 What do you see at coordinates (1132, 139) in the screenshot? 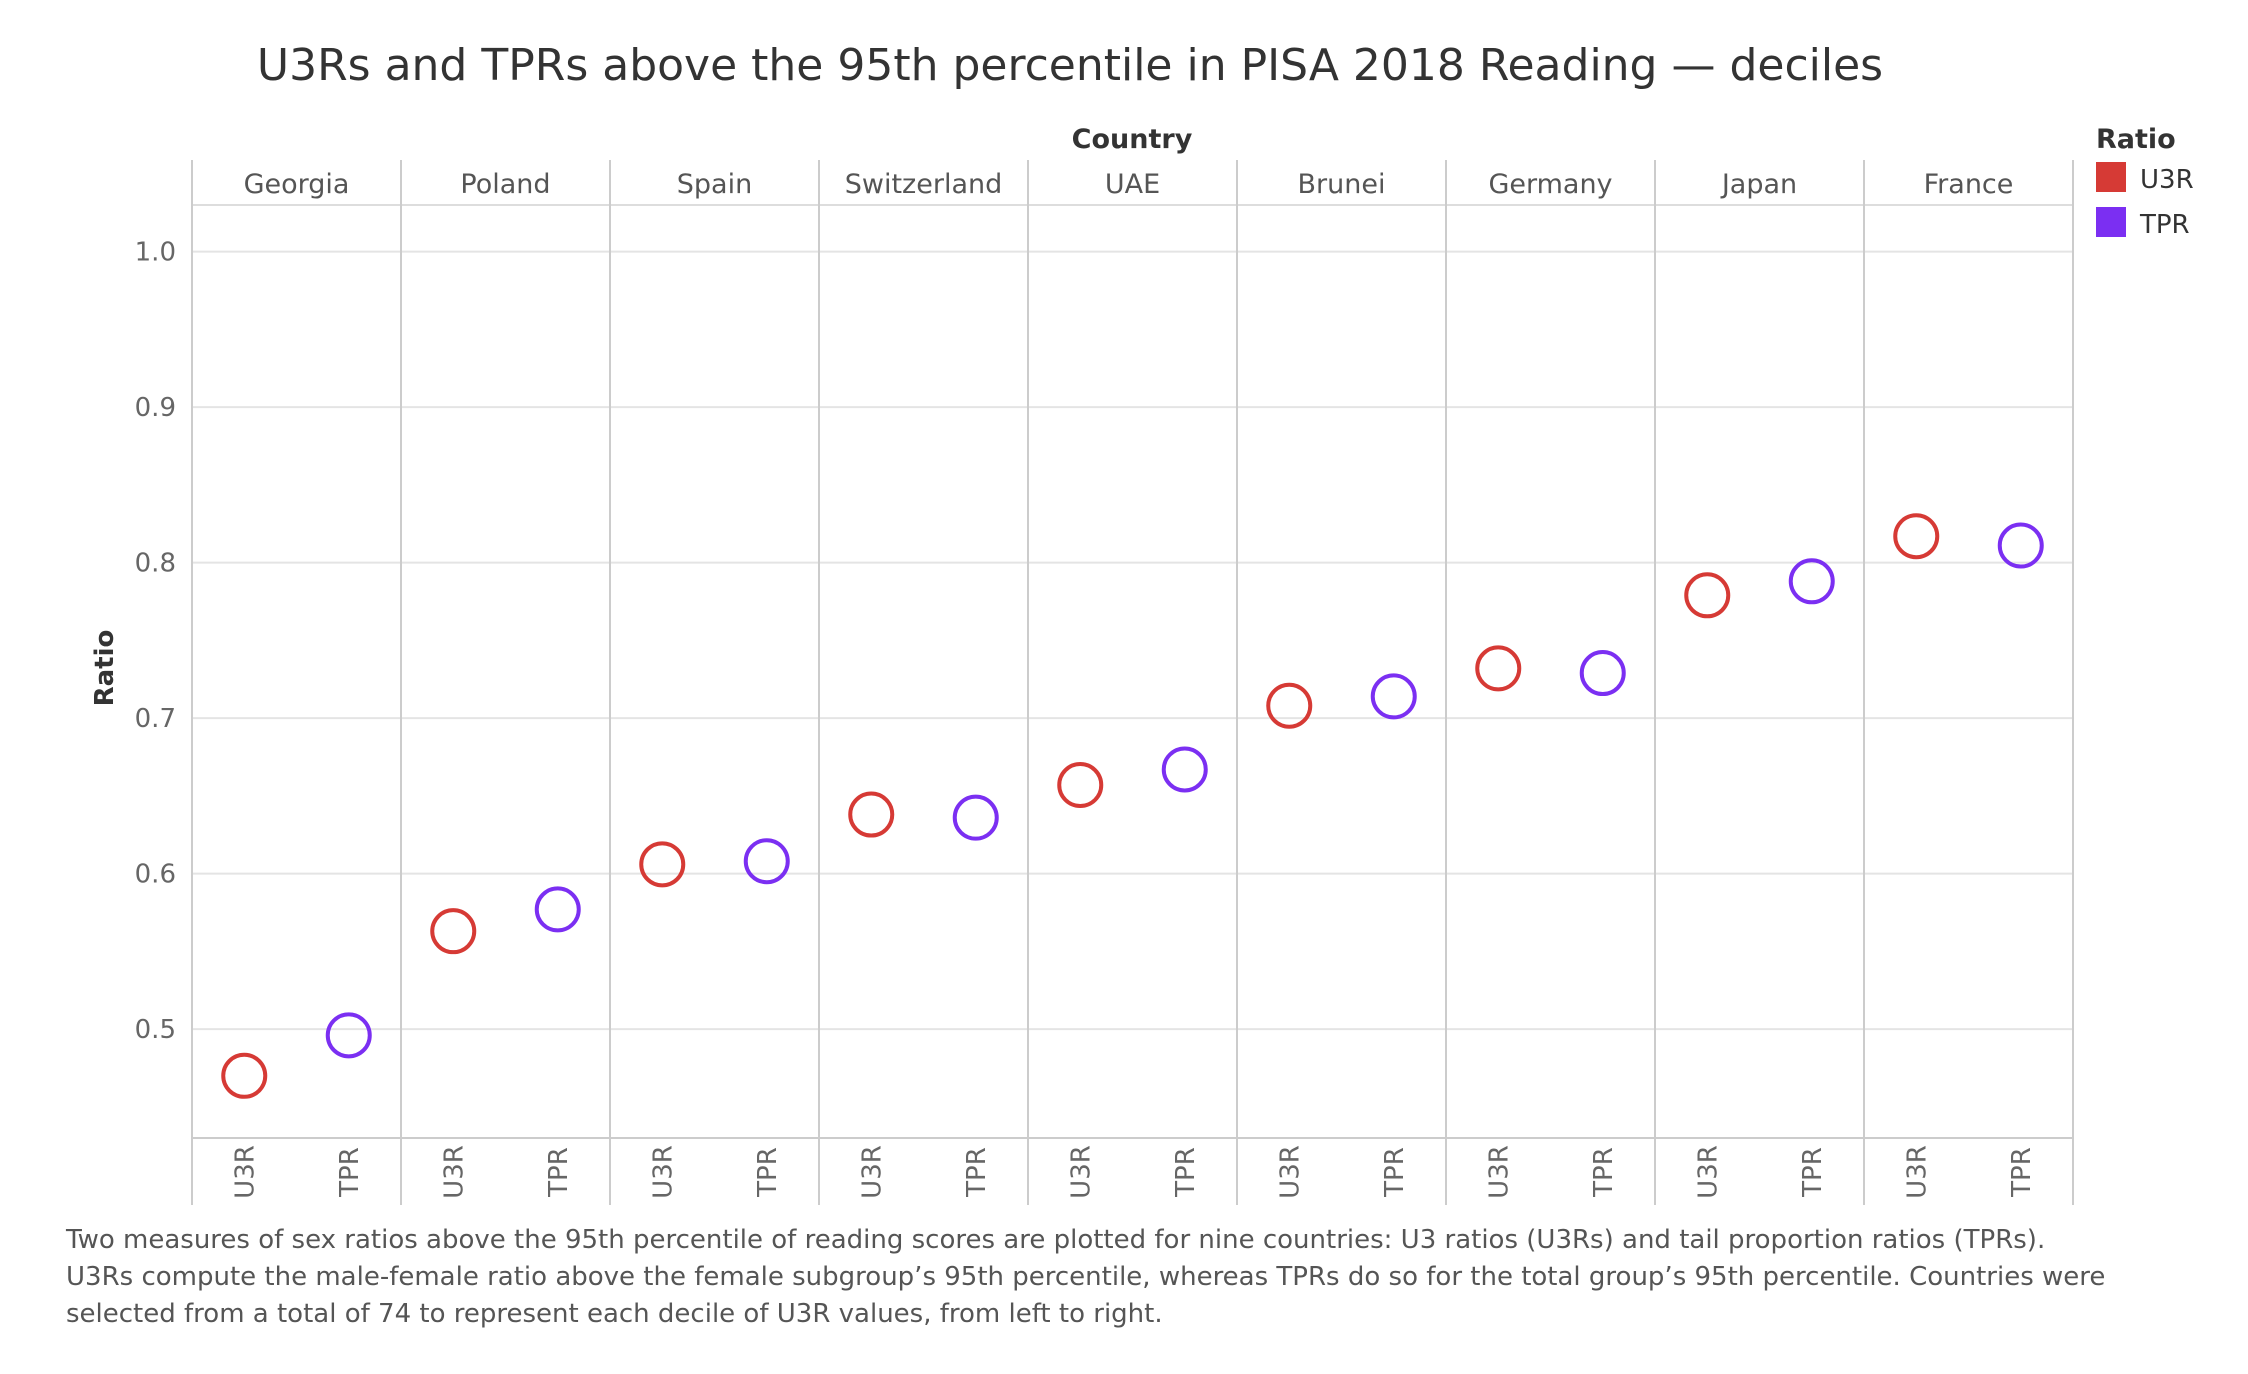
I see `column-header: Country` at bounding box center [1132, 139].